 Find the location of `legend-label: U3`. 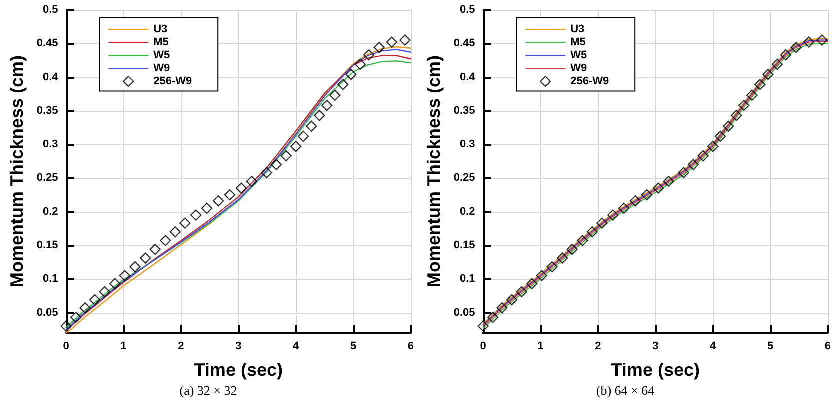

legend-label: U3 is located at coordinates (161, 30).